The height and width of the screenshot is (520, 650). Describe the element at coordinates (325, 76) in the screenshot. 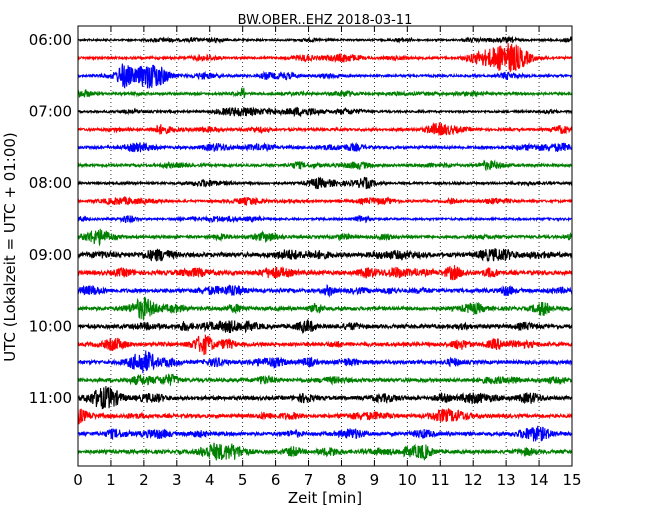

I see `trace-06:30` at that location.